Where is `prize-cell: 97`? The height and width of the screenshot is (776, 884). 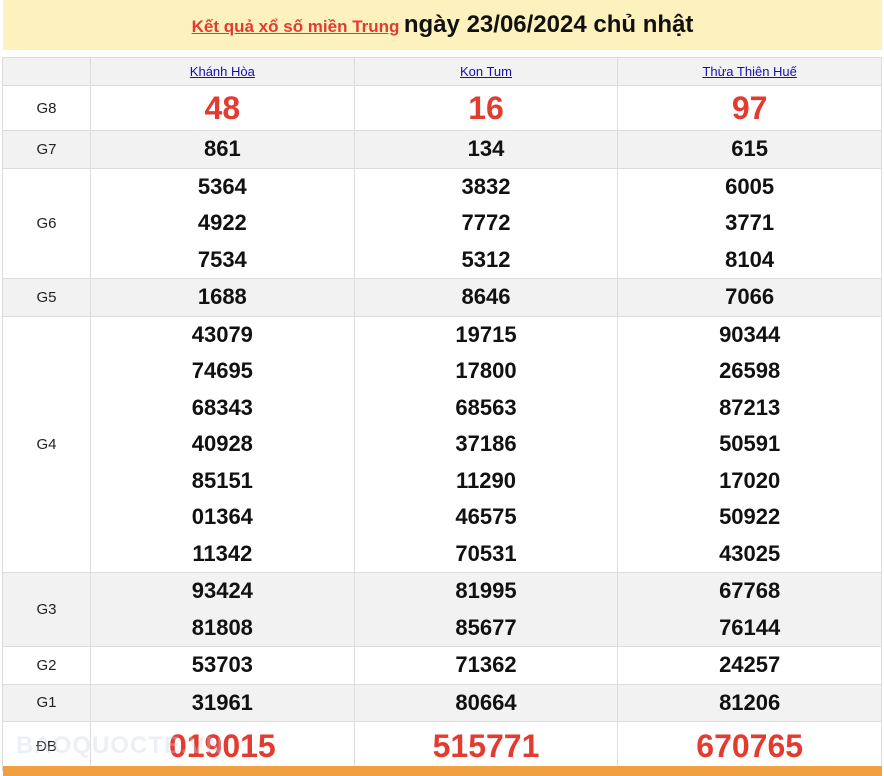
prize-cell: 97 is located at coordinates (749, 108).